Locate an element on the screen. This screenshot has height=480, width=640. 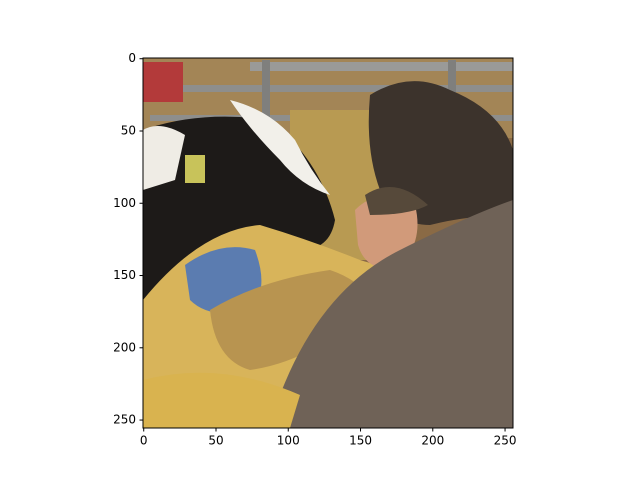
x-tick-label: 50 is located at coordinates (215, 441).